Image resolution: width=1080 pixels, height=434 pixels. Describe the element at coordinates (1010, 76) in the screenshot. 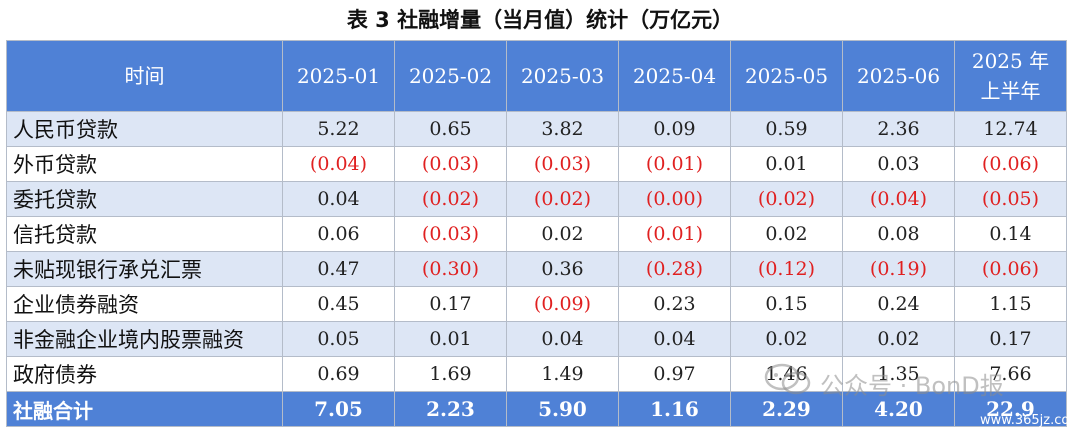

I see `header-half-year: 2025 年 上半年` at that location.